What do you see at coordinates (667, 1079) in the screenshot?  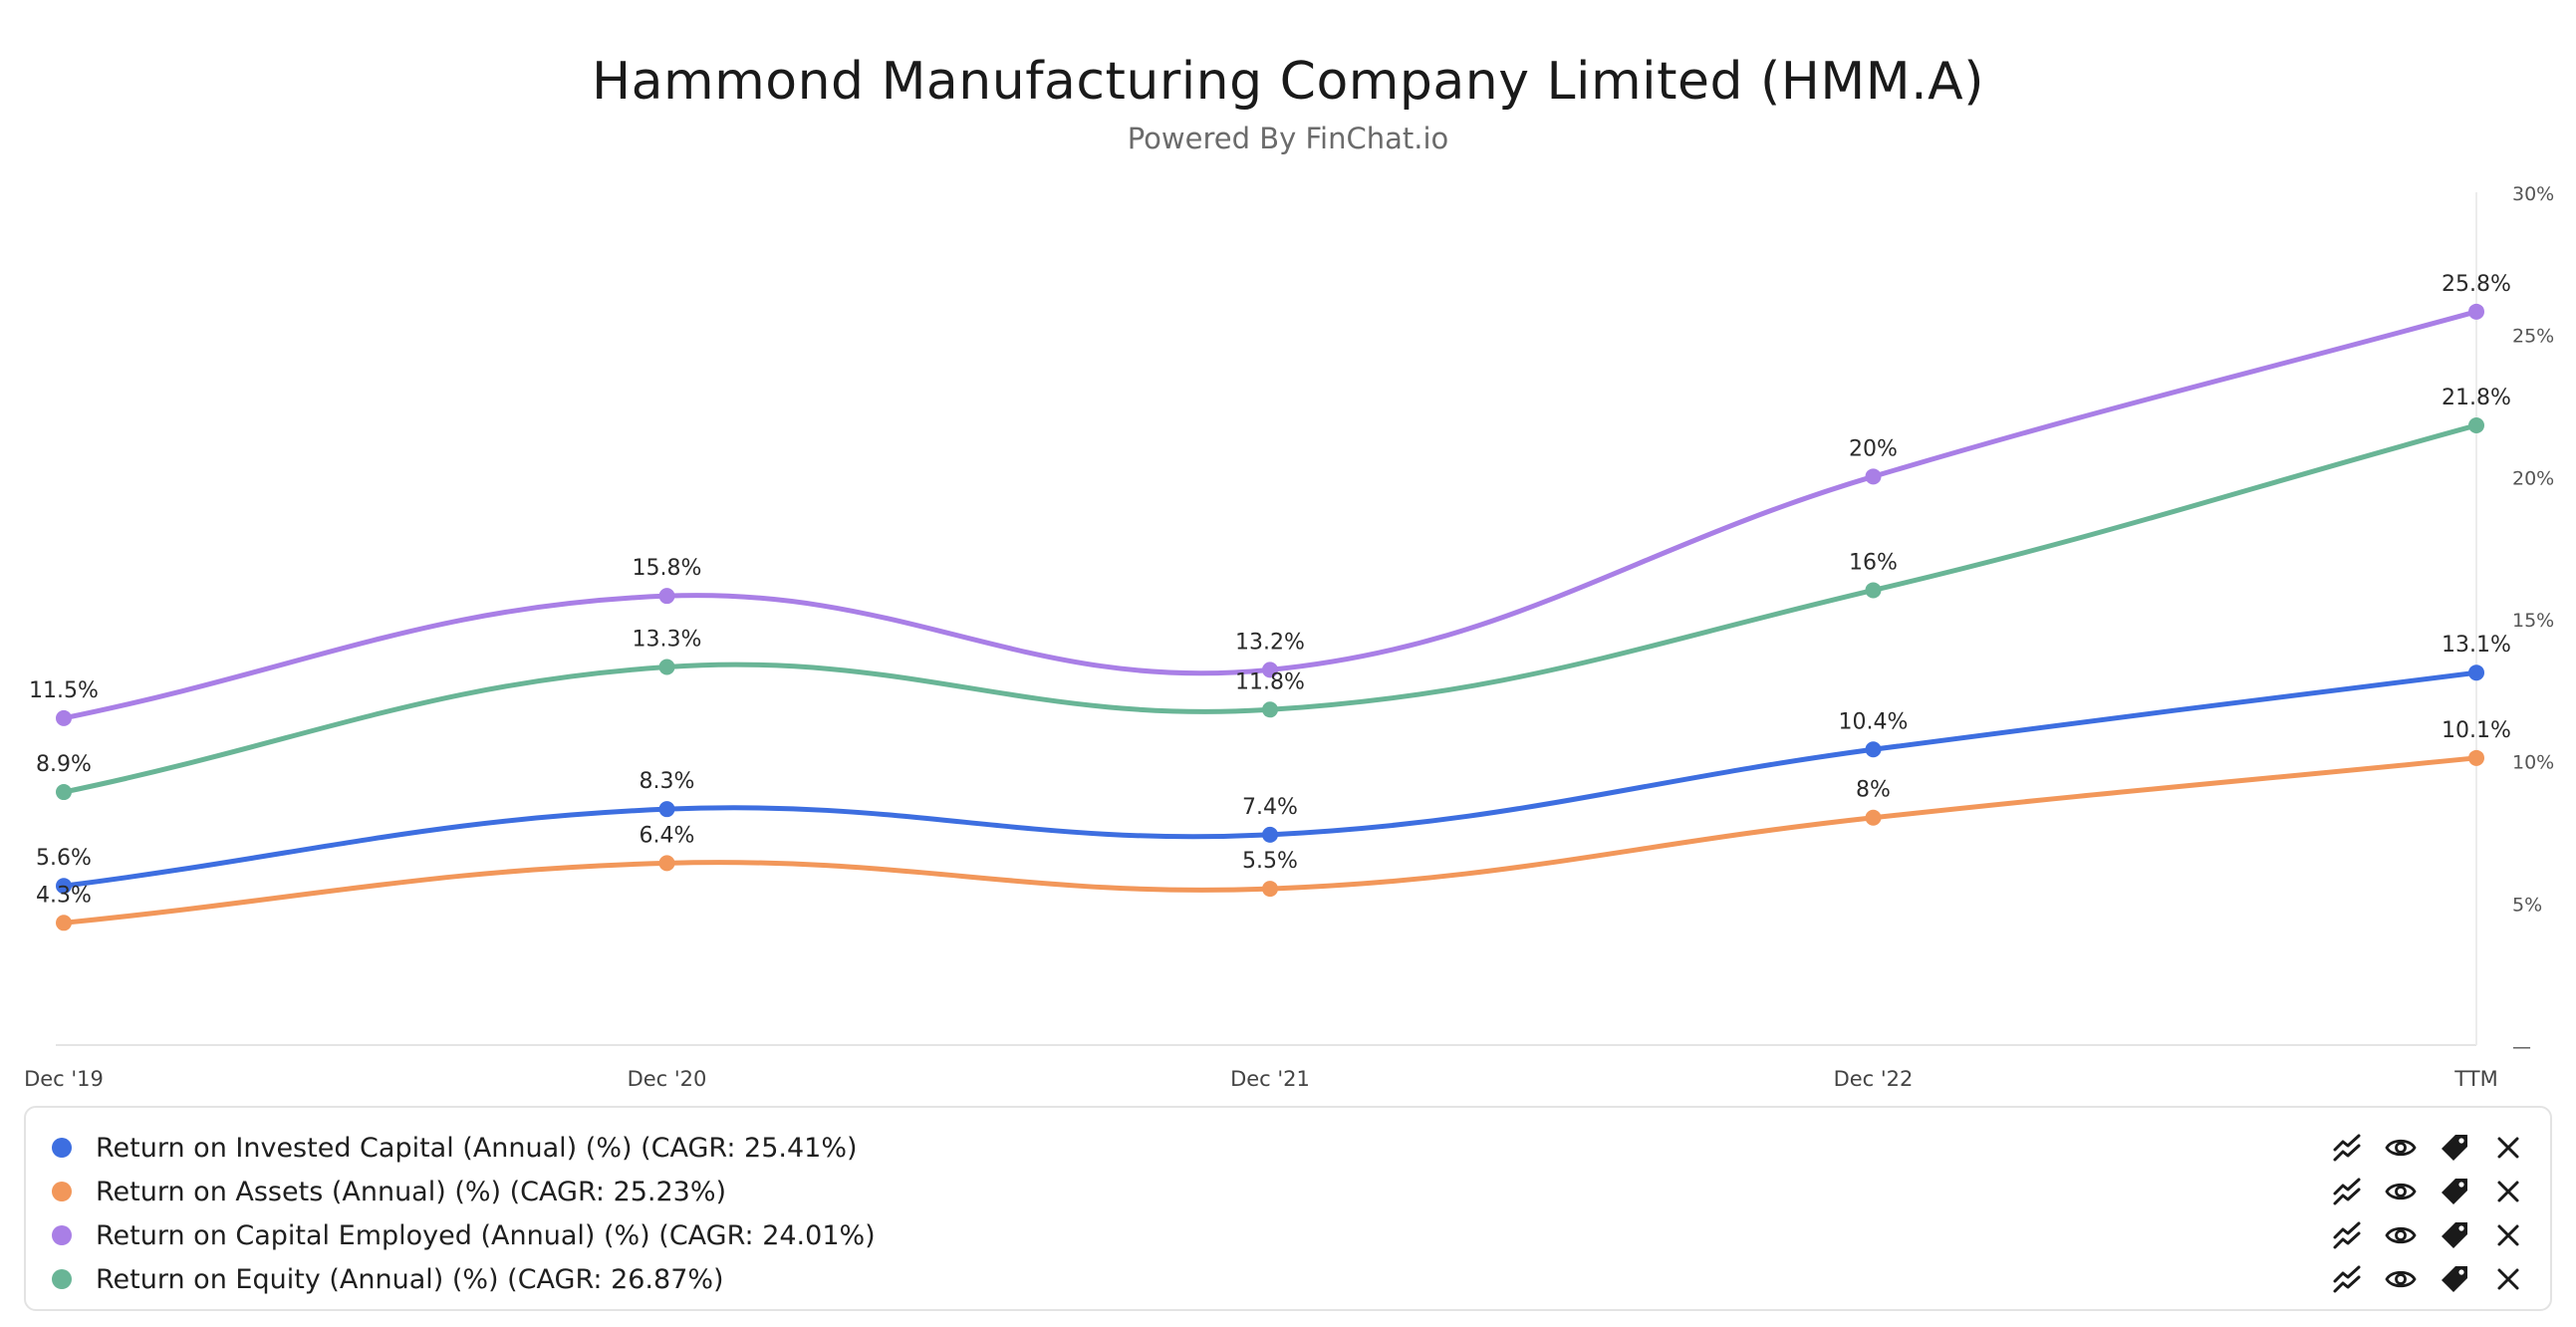 I see `x-tick-label: Dec '20` at bounding box center [667, 1079].